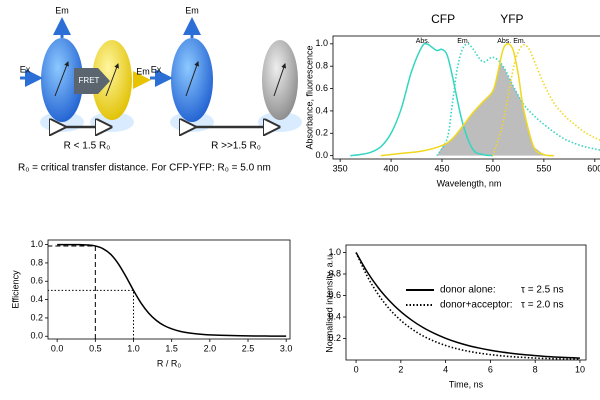 This screenshot has height=400, width=600. What do you see at coordinates (286, 348) in the screenshot?
I see `x-tick-label: 3.0` at bounding box center [286, 348].